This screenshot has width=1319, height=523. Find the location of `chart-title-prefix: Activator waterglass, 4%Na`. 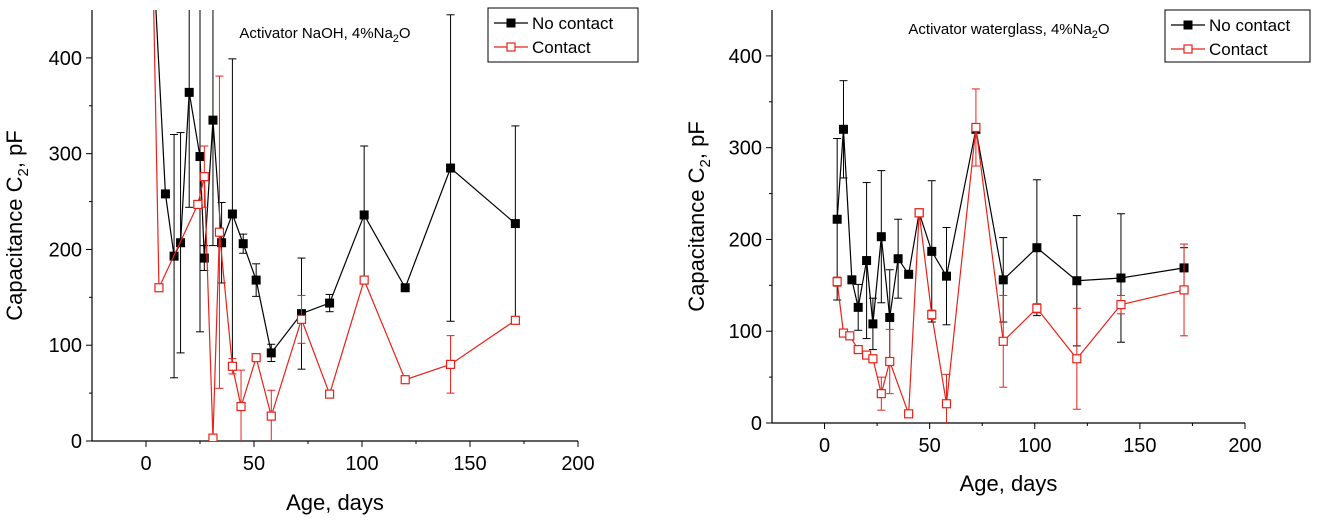

chart-title-prefix: Activator waterglass, 4%Na is located at coordinates (1000, 29).